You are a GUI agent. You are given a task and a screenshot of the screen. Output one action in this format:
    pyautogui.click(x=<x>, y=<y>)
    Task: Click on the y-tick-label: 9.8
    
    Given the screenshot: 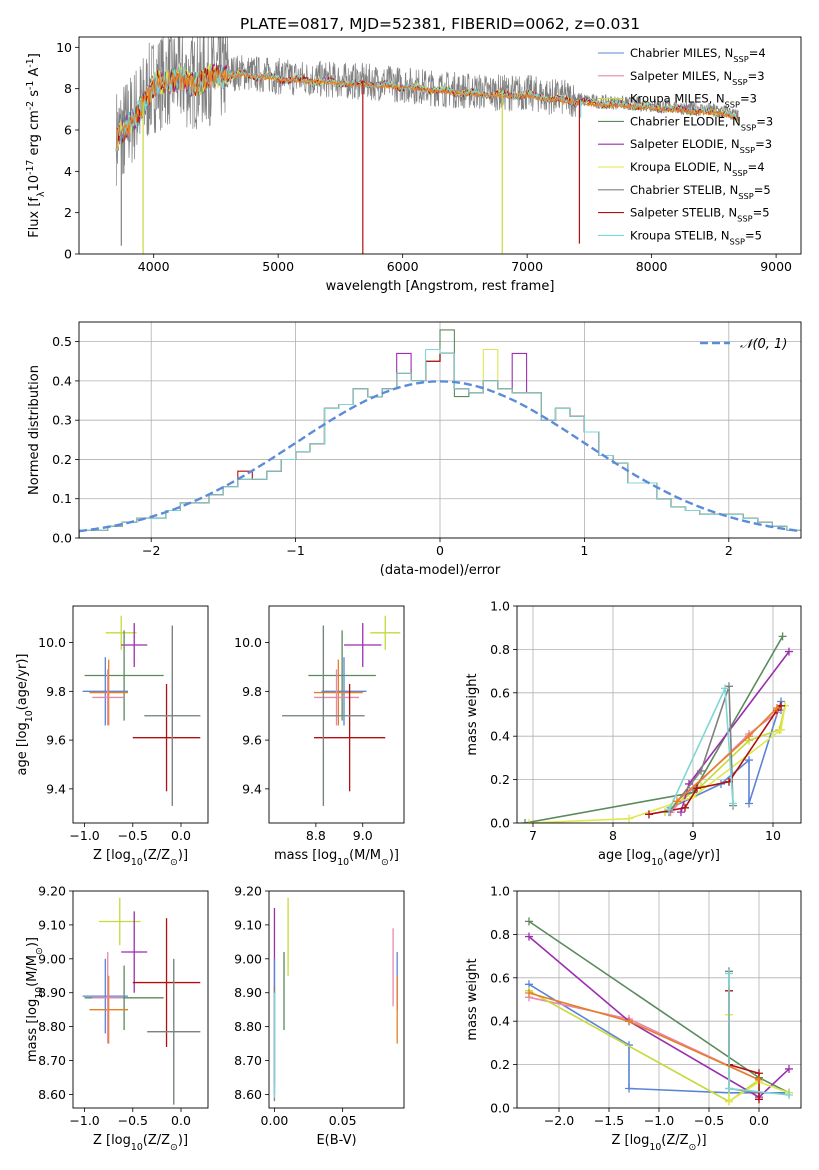 What is the action you would take?
    pyautogui.click(x=252, y=691)
    